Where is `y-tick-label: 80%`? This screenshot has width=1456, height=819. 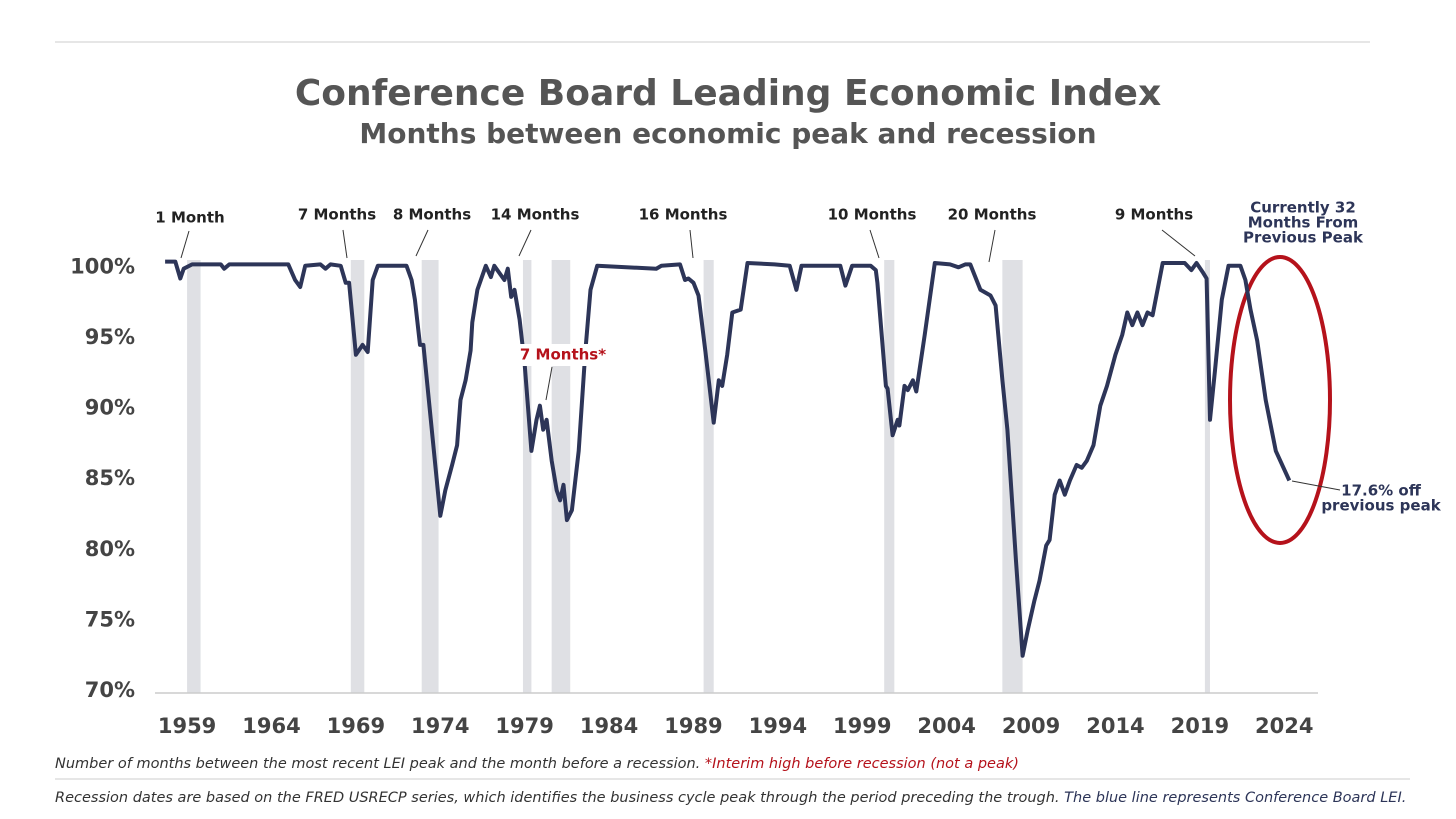
y-tick-label: 80% is located at coordinates (110, 549).